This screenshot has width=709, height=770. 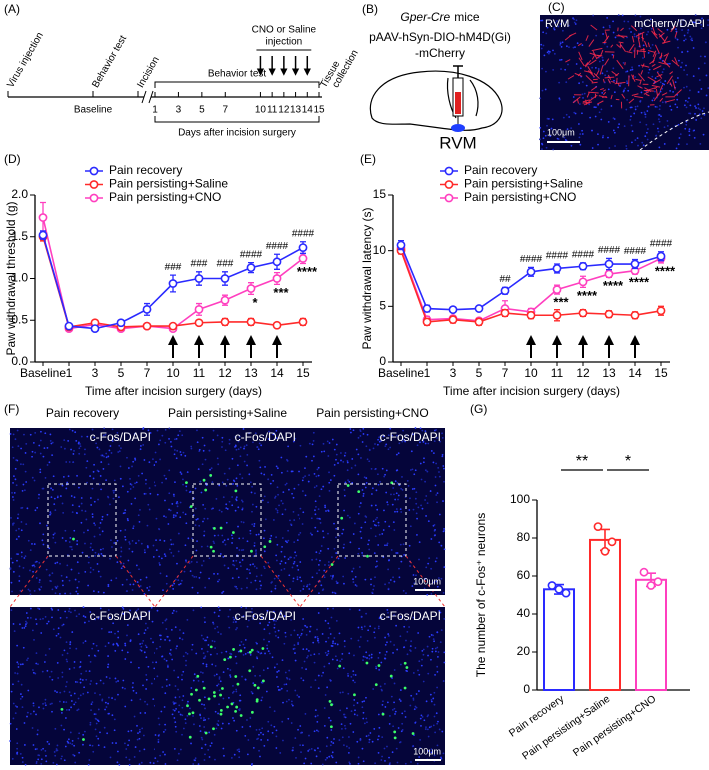 What do you see at coordinates (69, 326) in the screenshot?
I see `data-point` at bounding box center [69, 326].